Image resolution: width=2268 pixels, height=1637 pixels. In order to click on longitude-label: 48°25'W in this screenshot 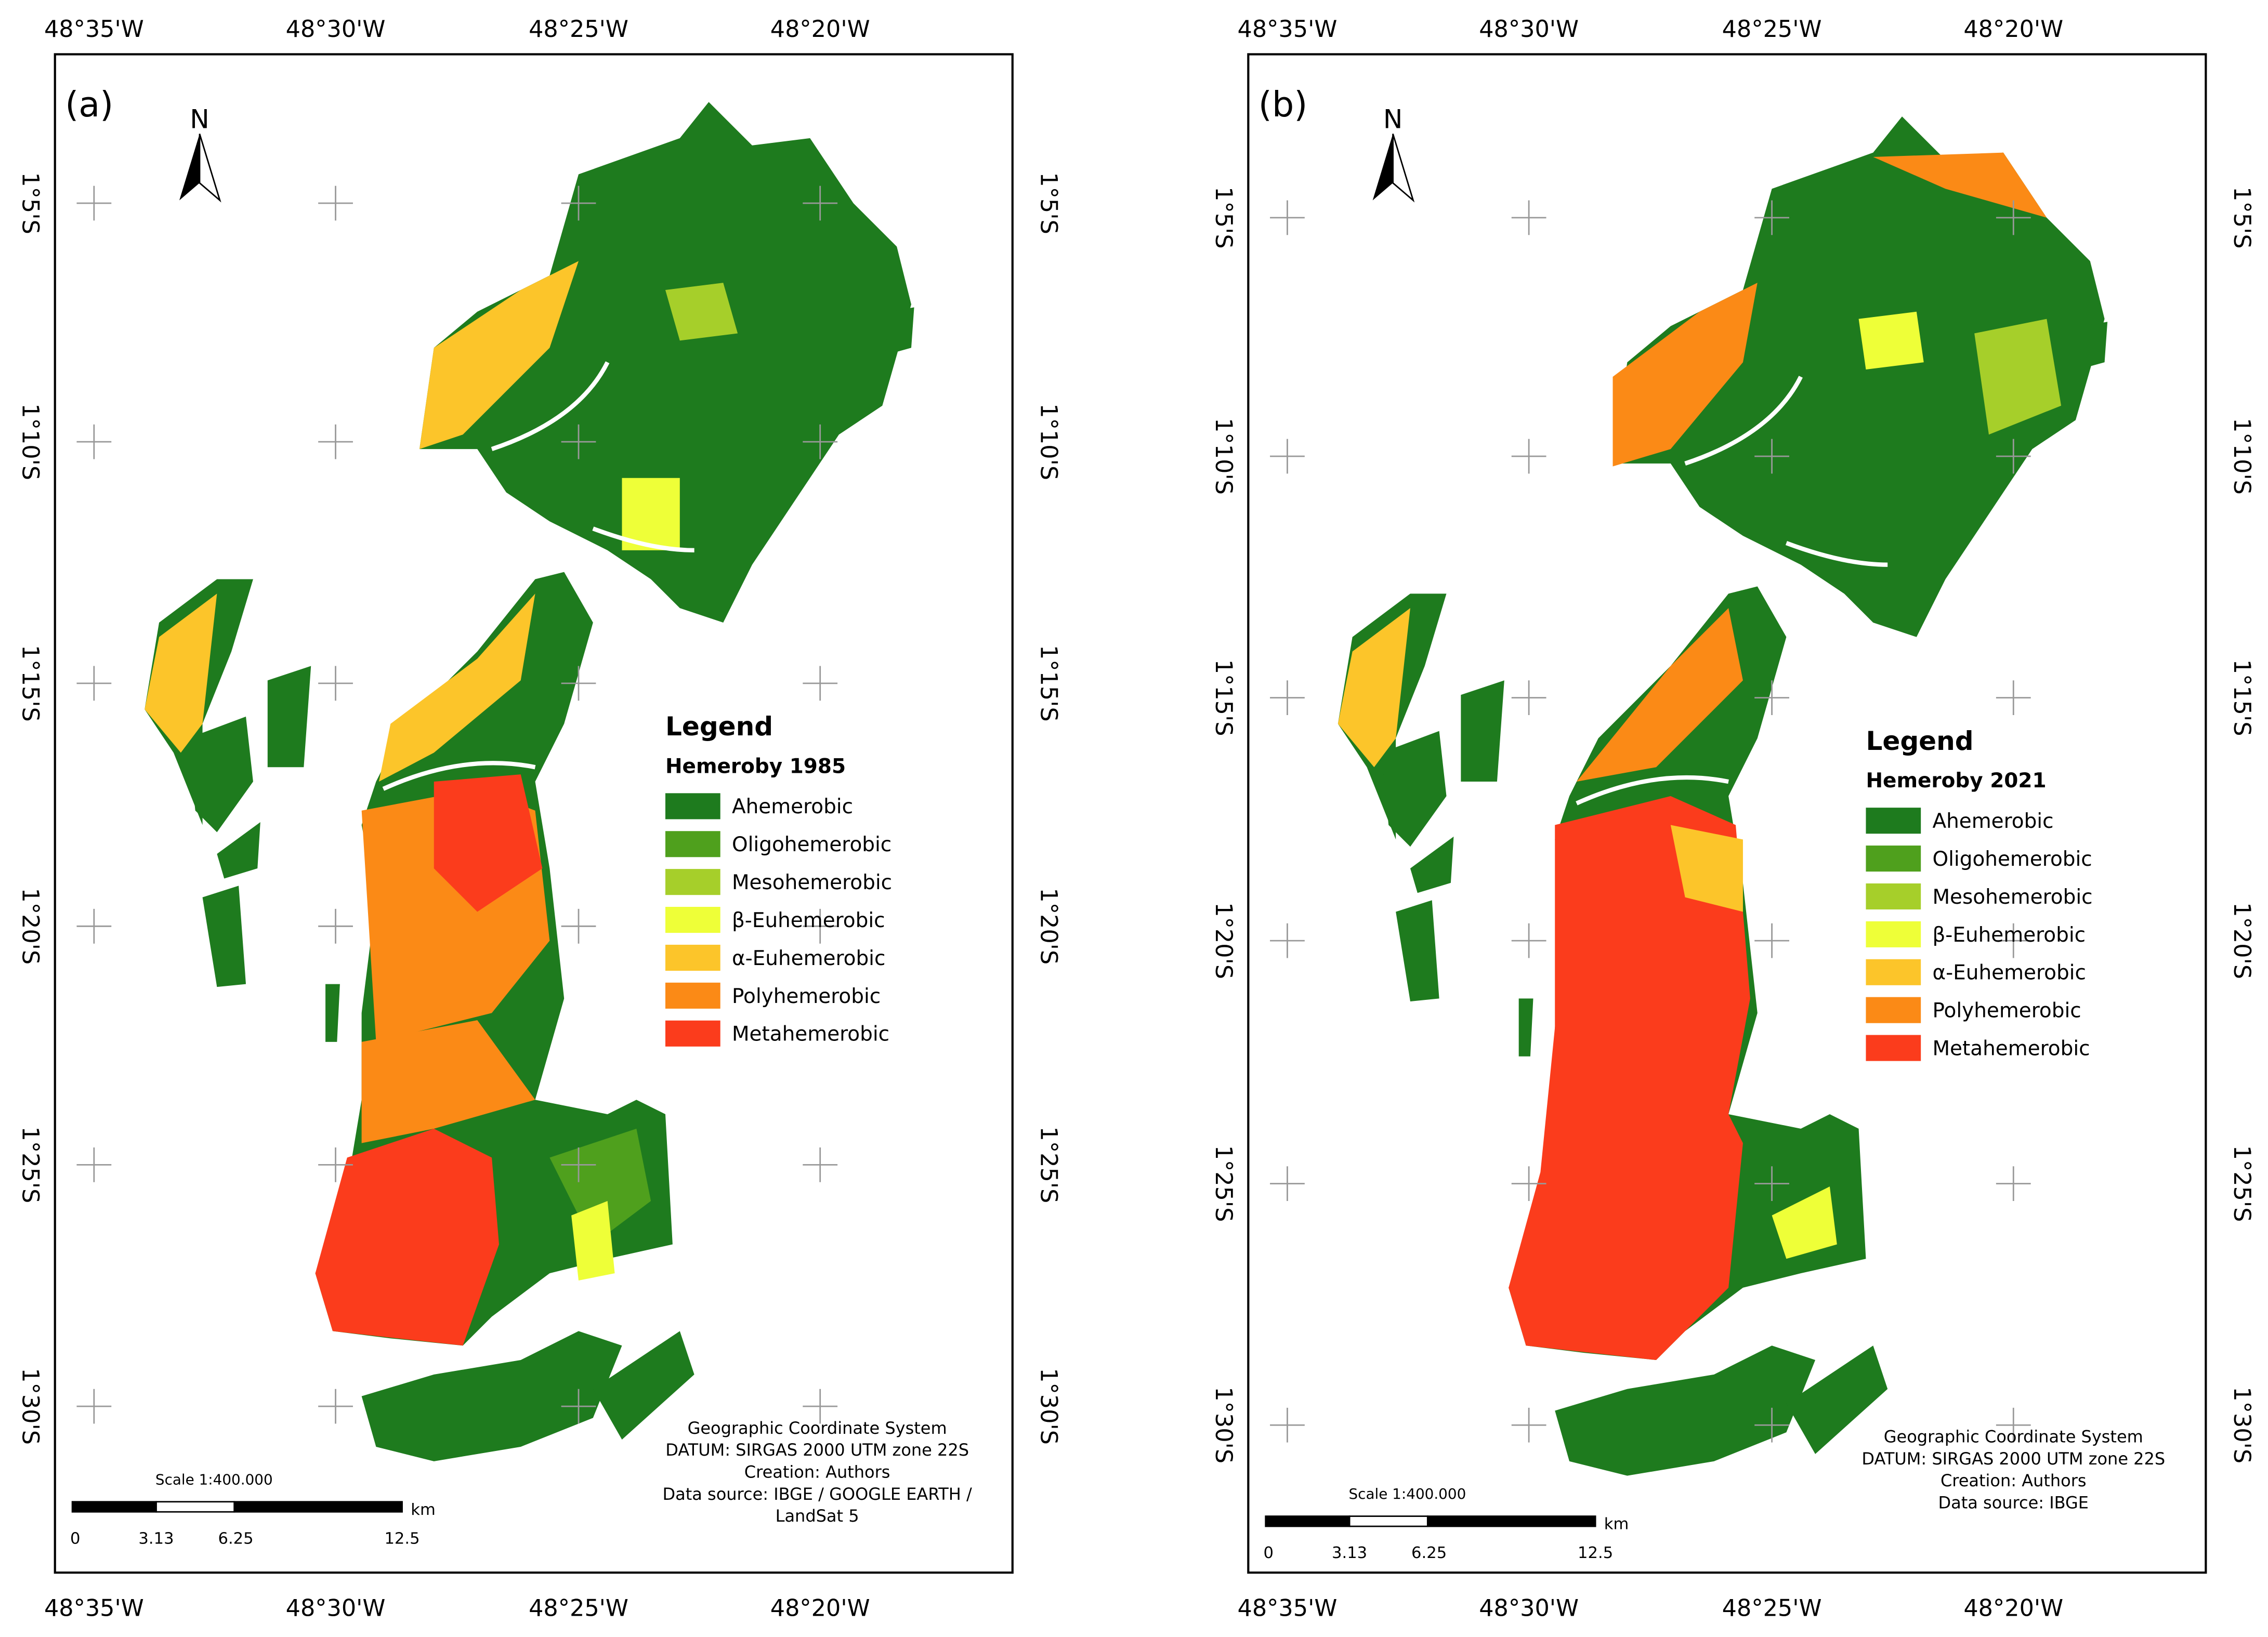, I will do `click(1772, 29)`.